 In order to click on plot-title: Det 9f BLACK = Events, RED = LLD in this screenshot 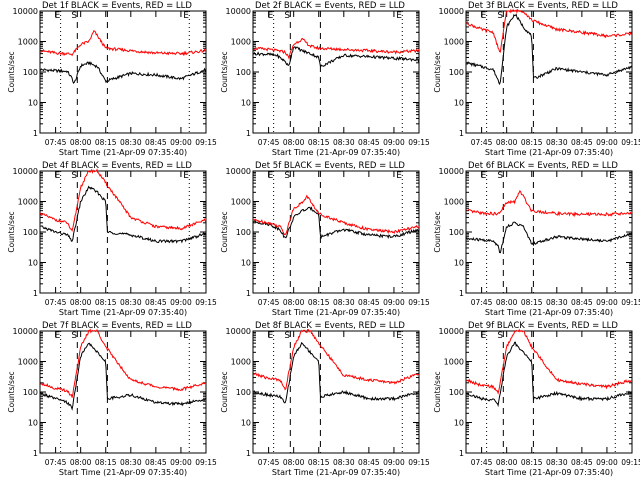, I will do `click(543, 326)`.